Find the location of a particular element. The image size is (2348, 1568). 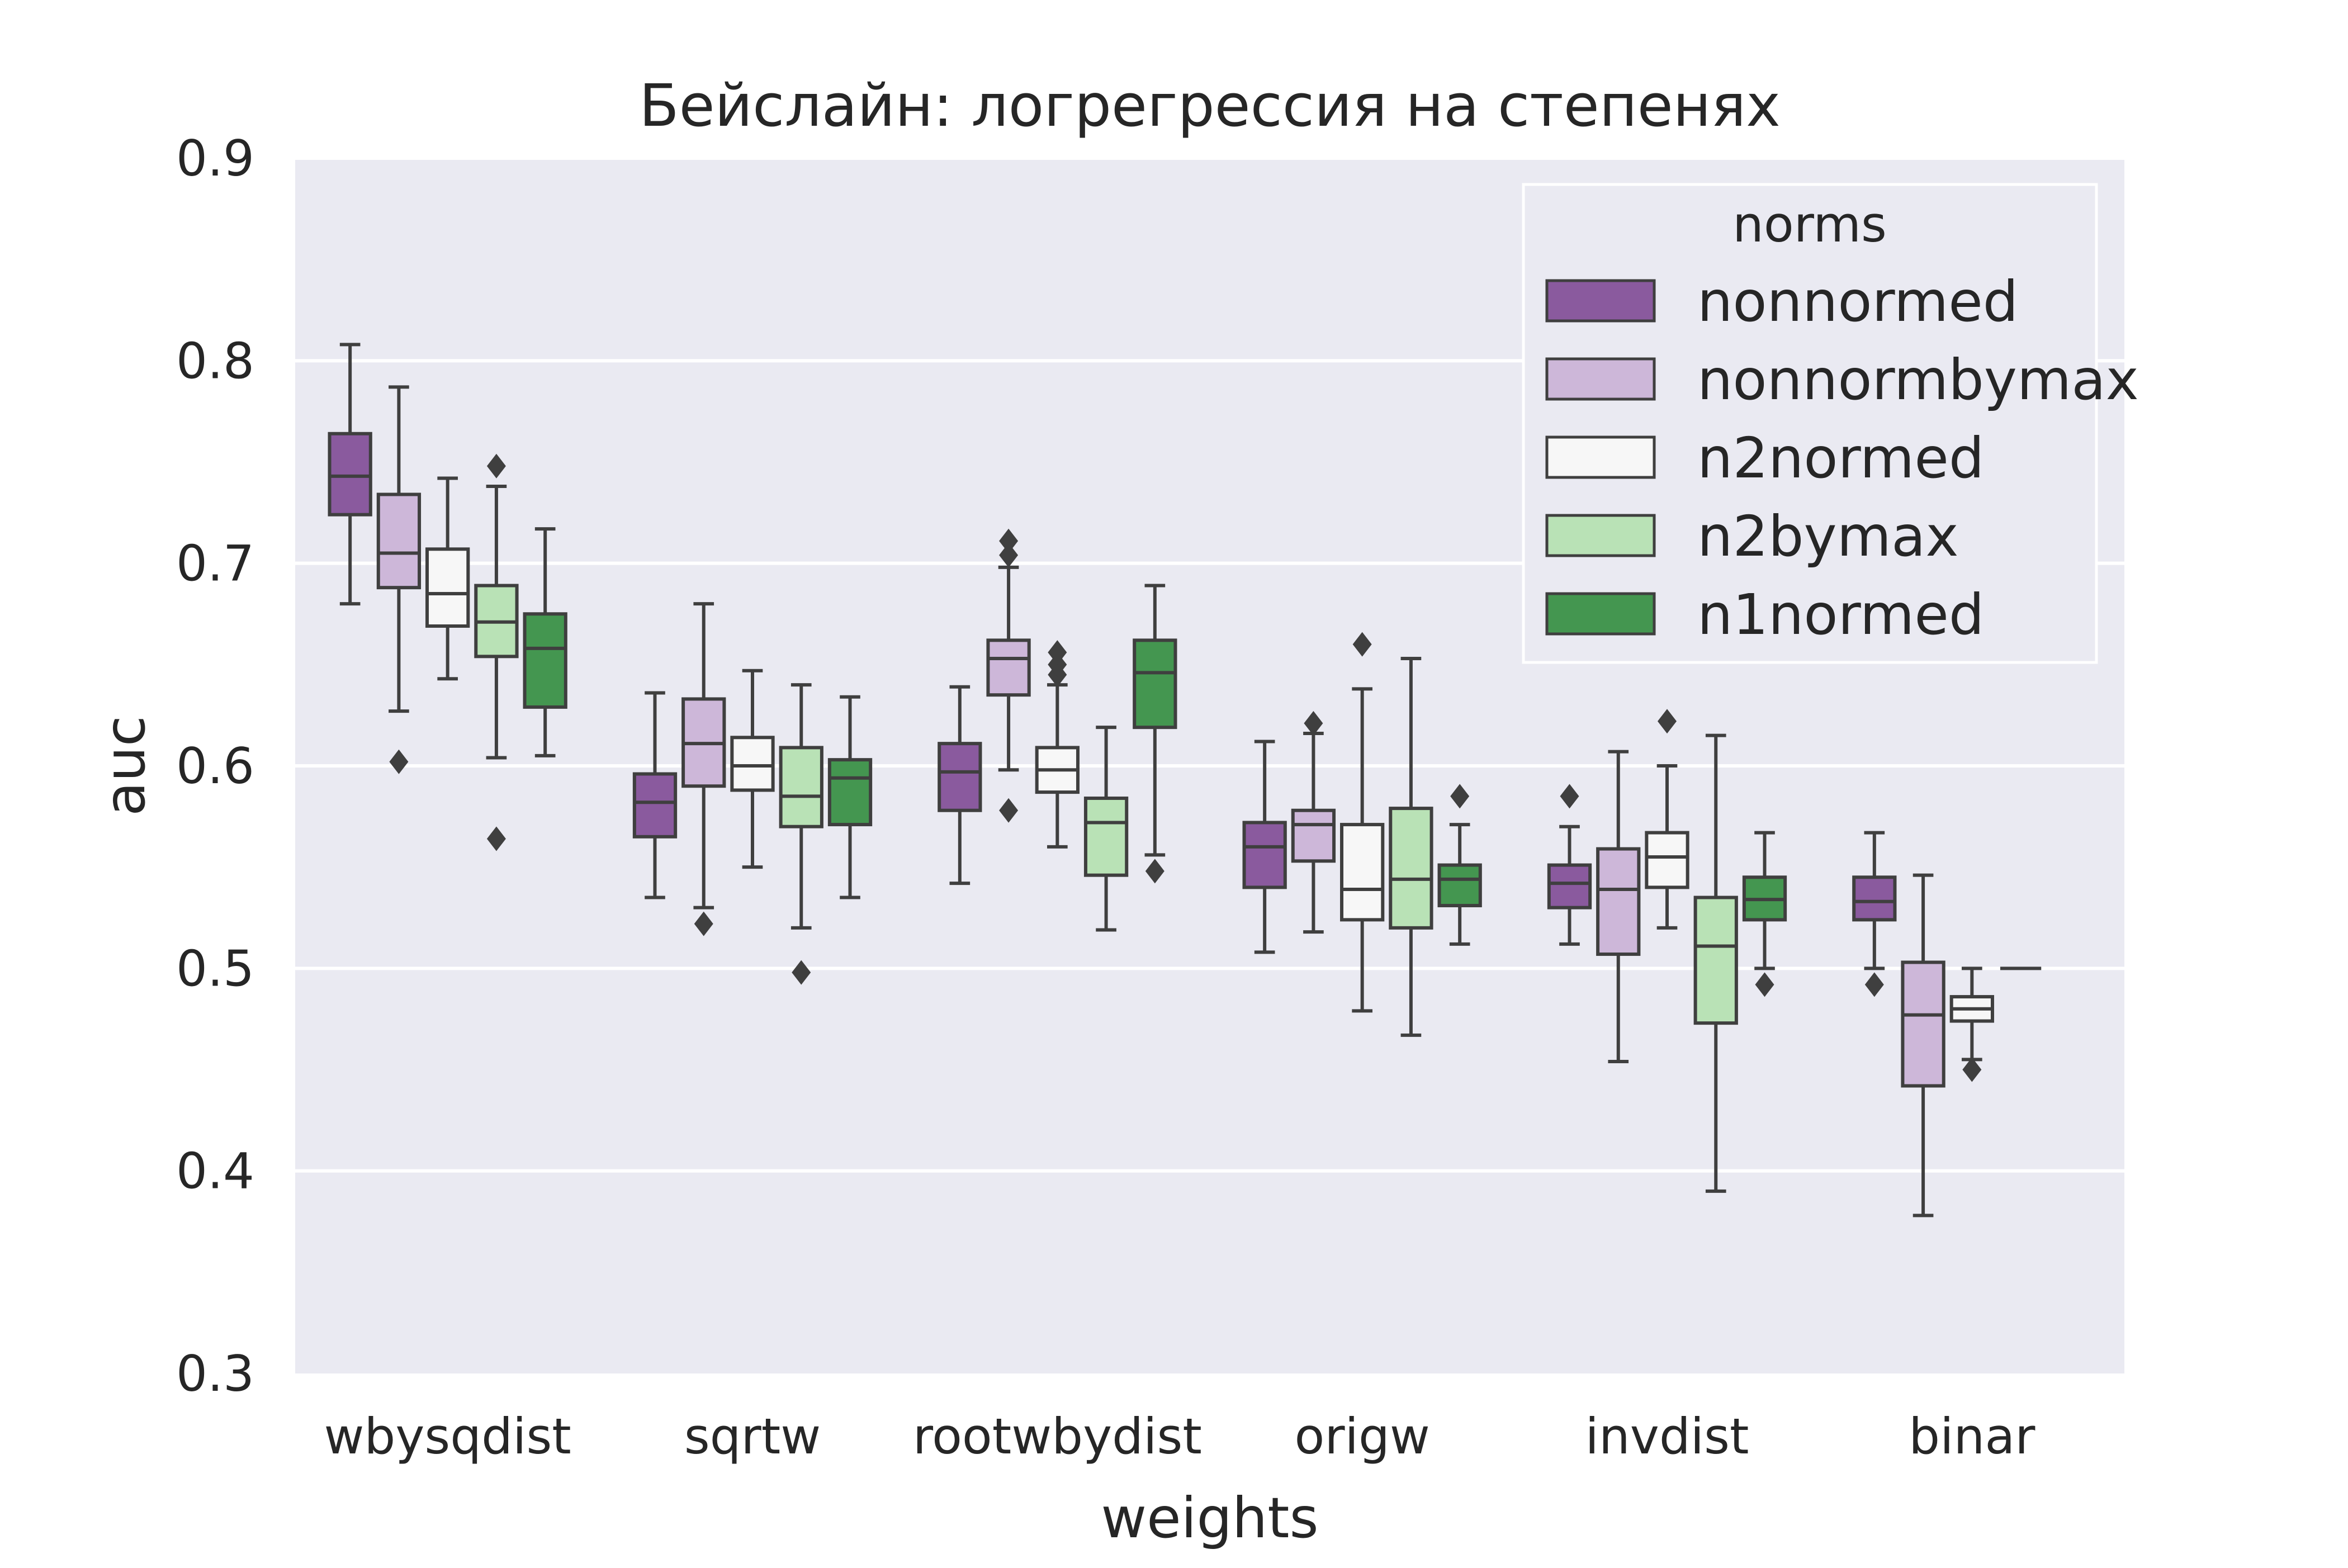

x-tick-label: sqrtw is located at coordinates (752, 1436).